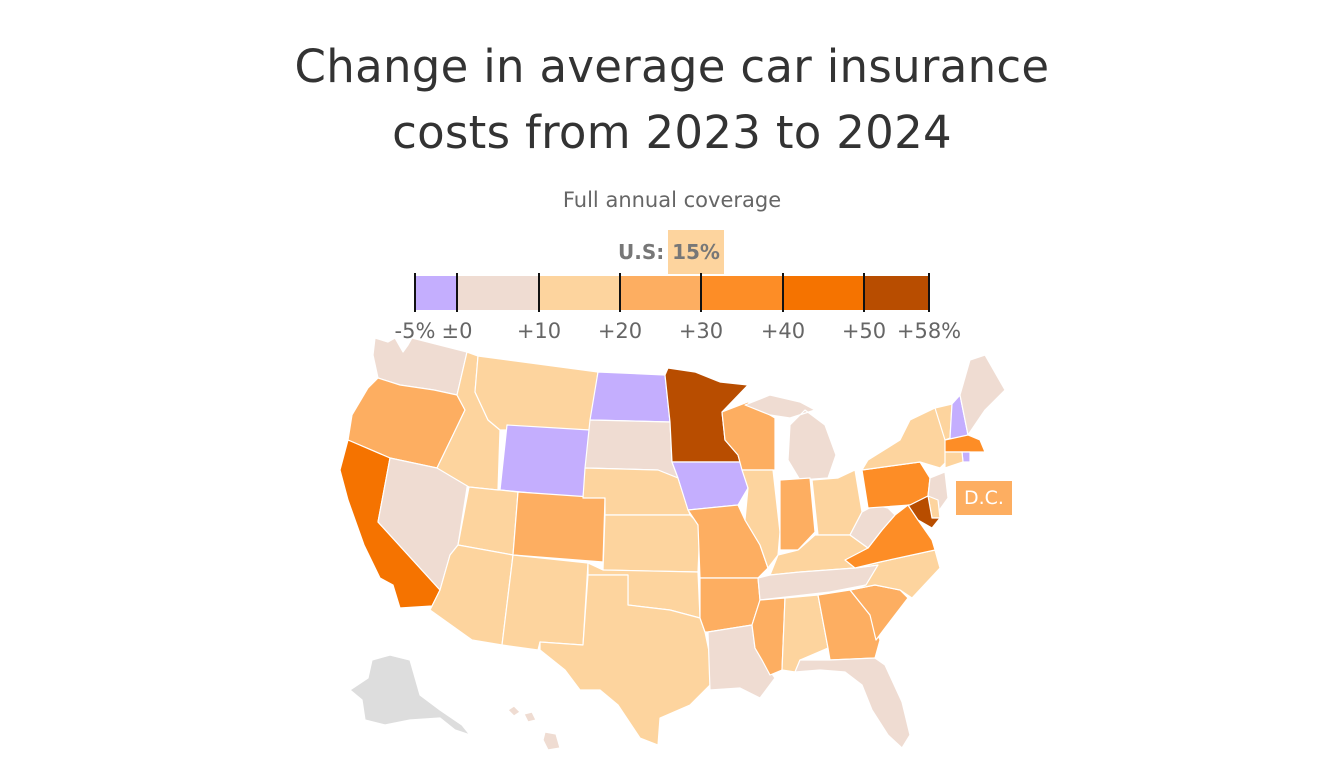  What do you see at coordinates (768, 636) in the screenshot?
I see `state-MS` at bounding box center [768, 636].